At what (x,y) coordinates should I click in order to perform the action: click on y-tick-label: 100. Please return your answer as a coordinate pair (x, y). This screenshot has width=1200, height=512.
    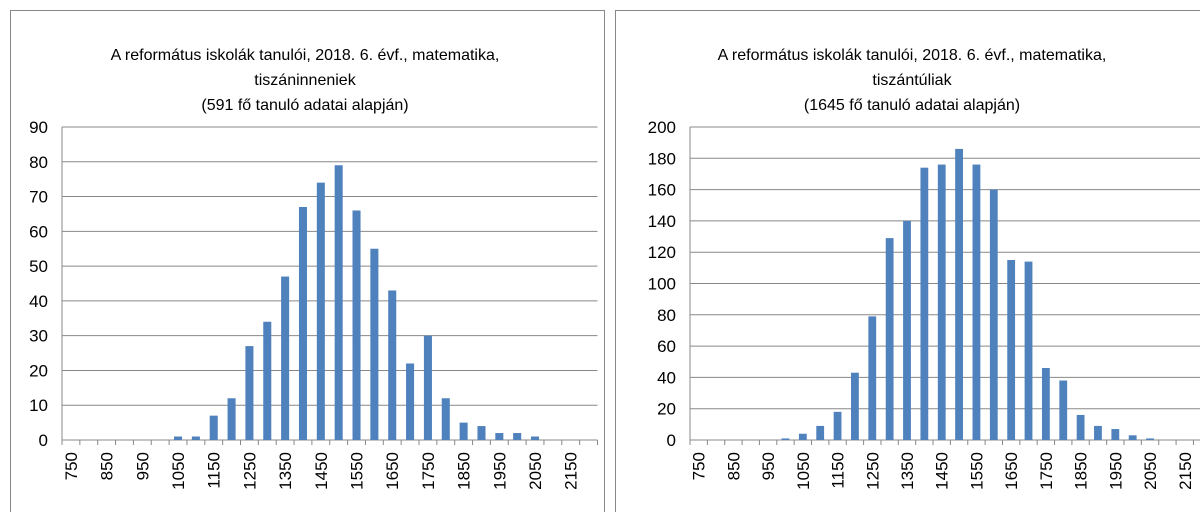
    Looking at the image, I should click on (662, 284).